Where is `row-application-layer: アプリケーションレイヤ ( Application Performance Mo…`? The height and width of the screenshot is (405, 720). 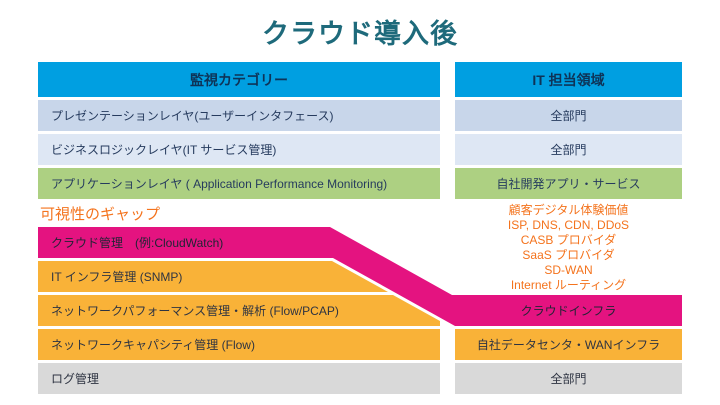 row-application-layer: アプリケーションレイヤ ( Application Performance Mo… is located at coordinates (239, 183).